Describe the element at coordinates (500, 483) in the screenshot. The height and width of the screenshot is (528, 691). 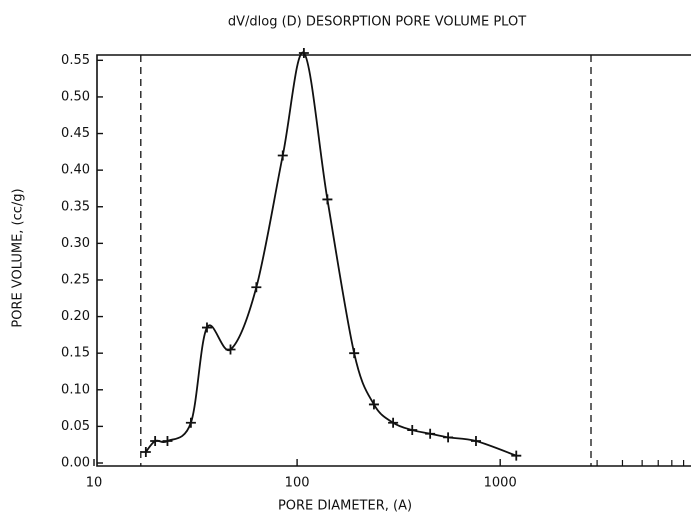
I see `x-tick-label: 1000` at that location.